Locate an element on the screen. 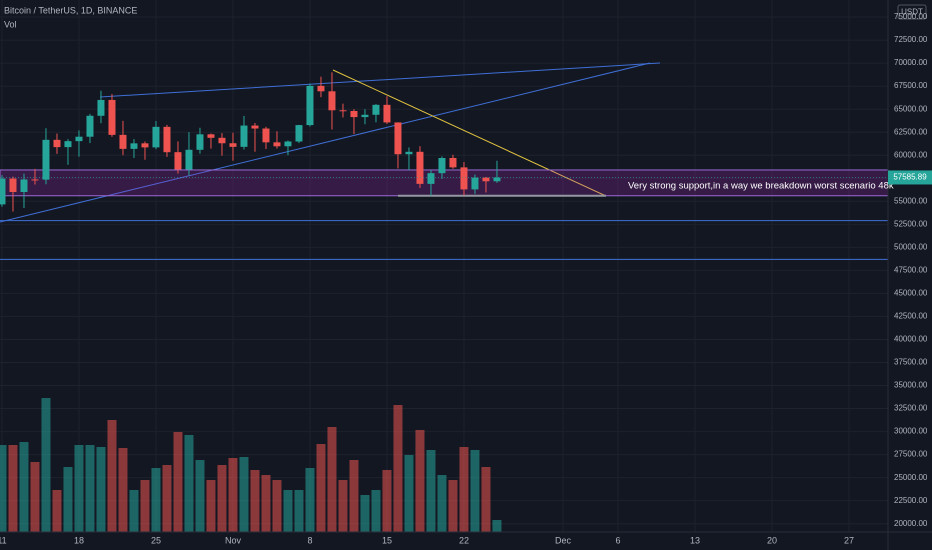  y-tick-label: 72500.00 is located at coordinates (911, 39).